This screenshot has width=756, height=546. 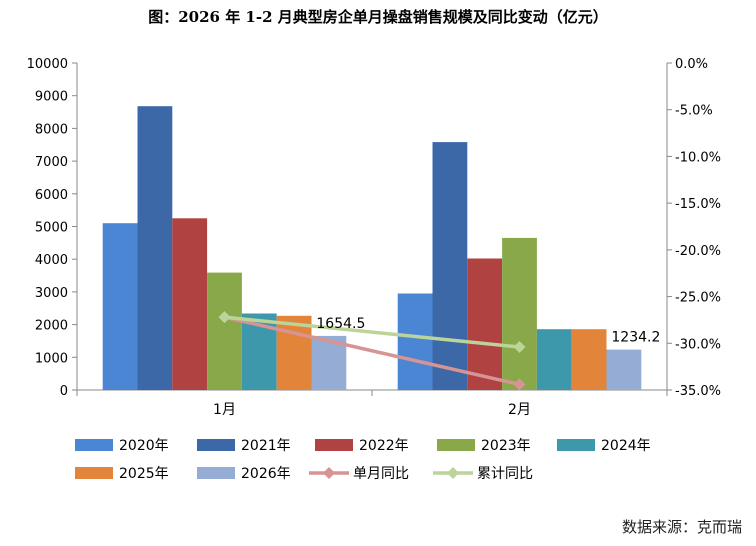 What do you see at coordinates (266, 446) in the screenshot?
I see `legend-label: 2021年` at bounding box center [266, 446].